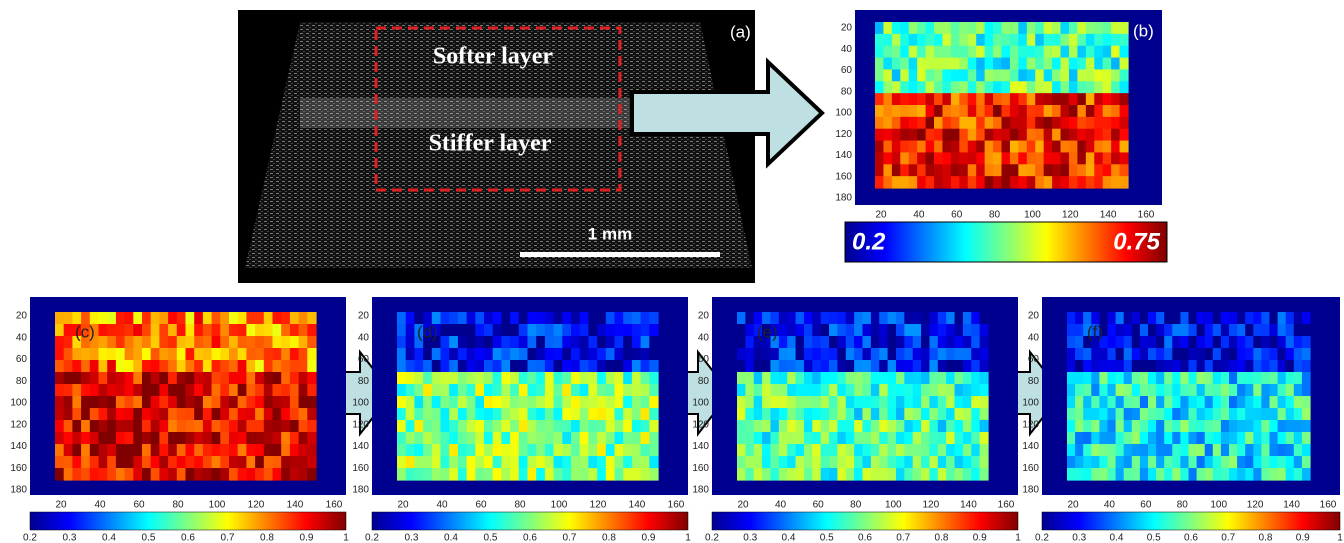 This screenshot has width=1344, height=543. I want to click on colorbar, so click(865, 521).